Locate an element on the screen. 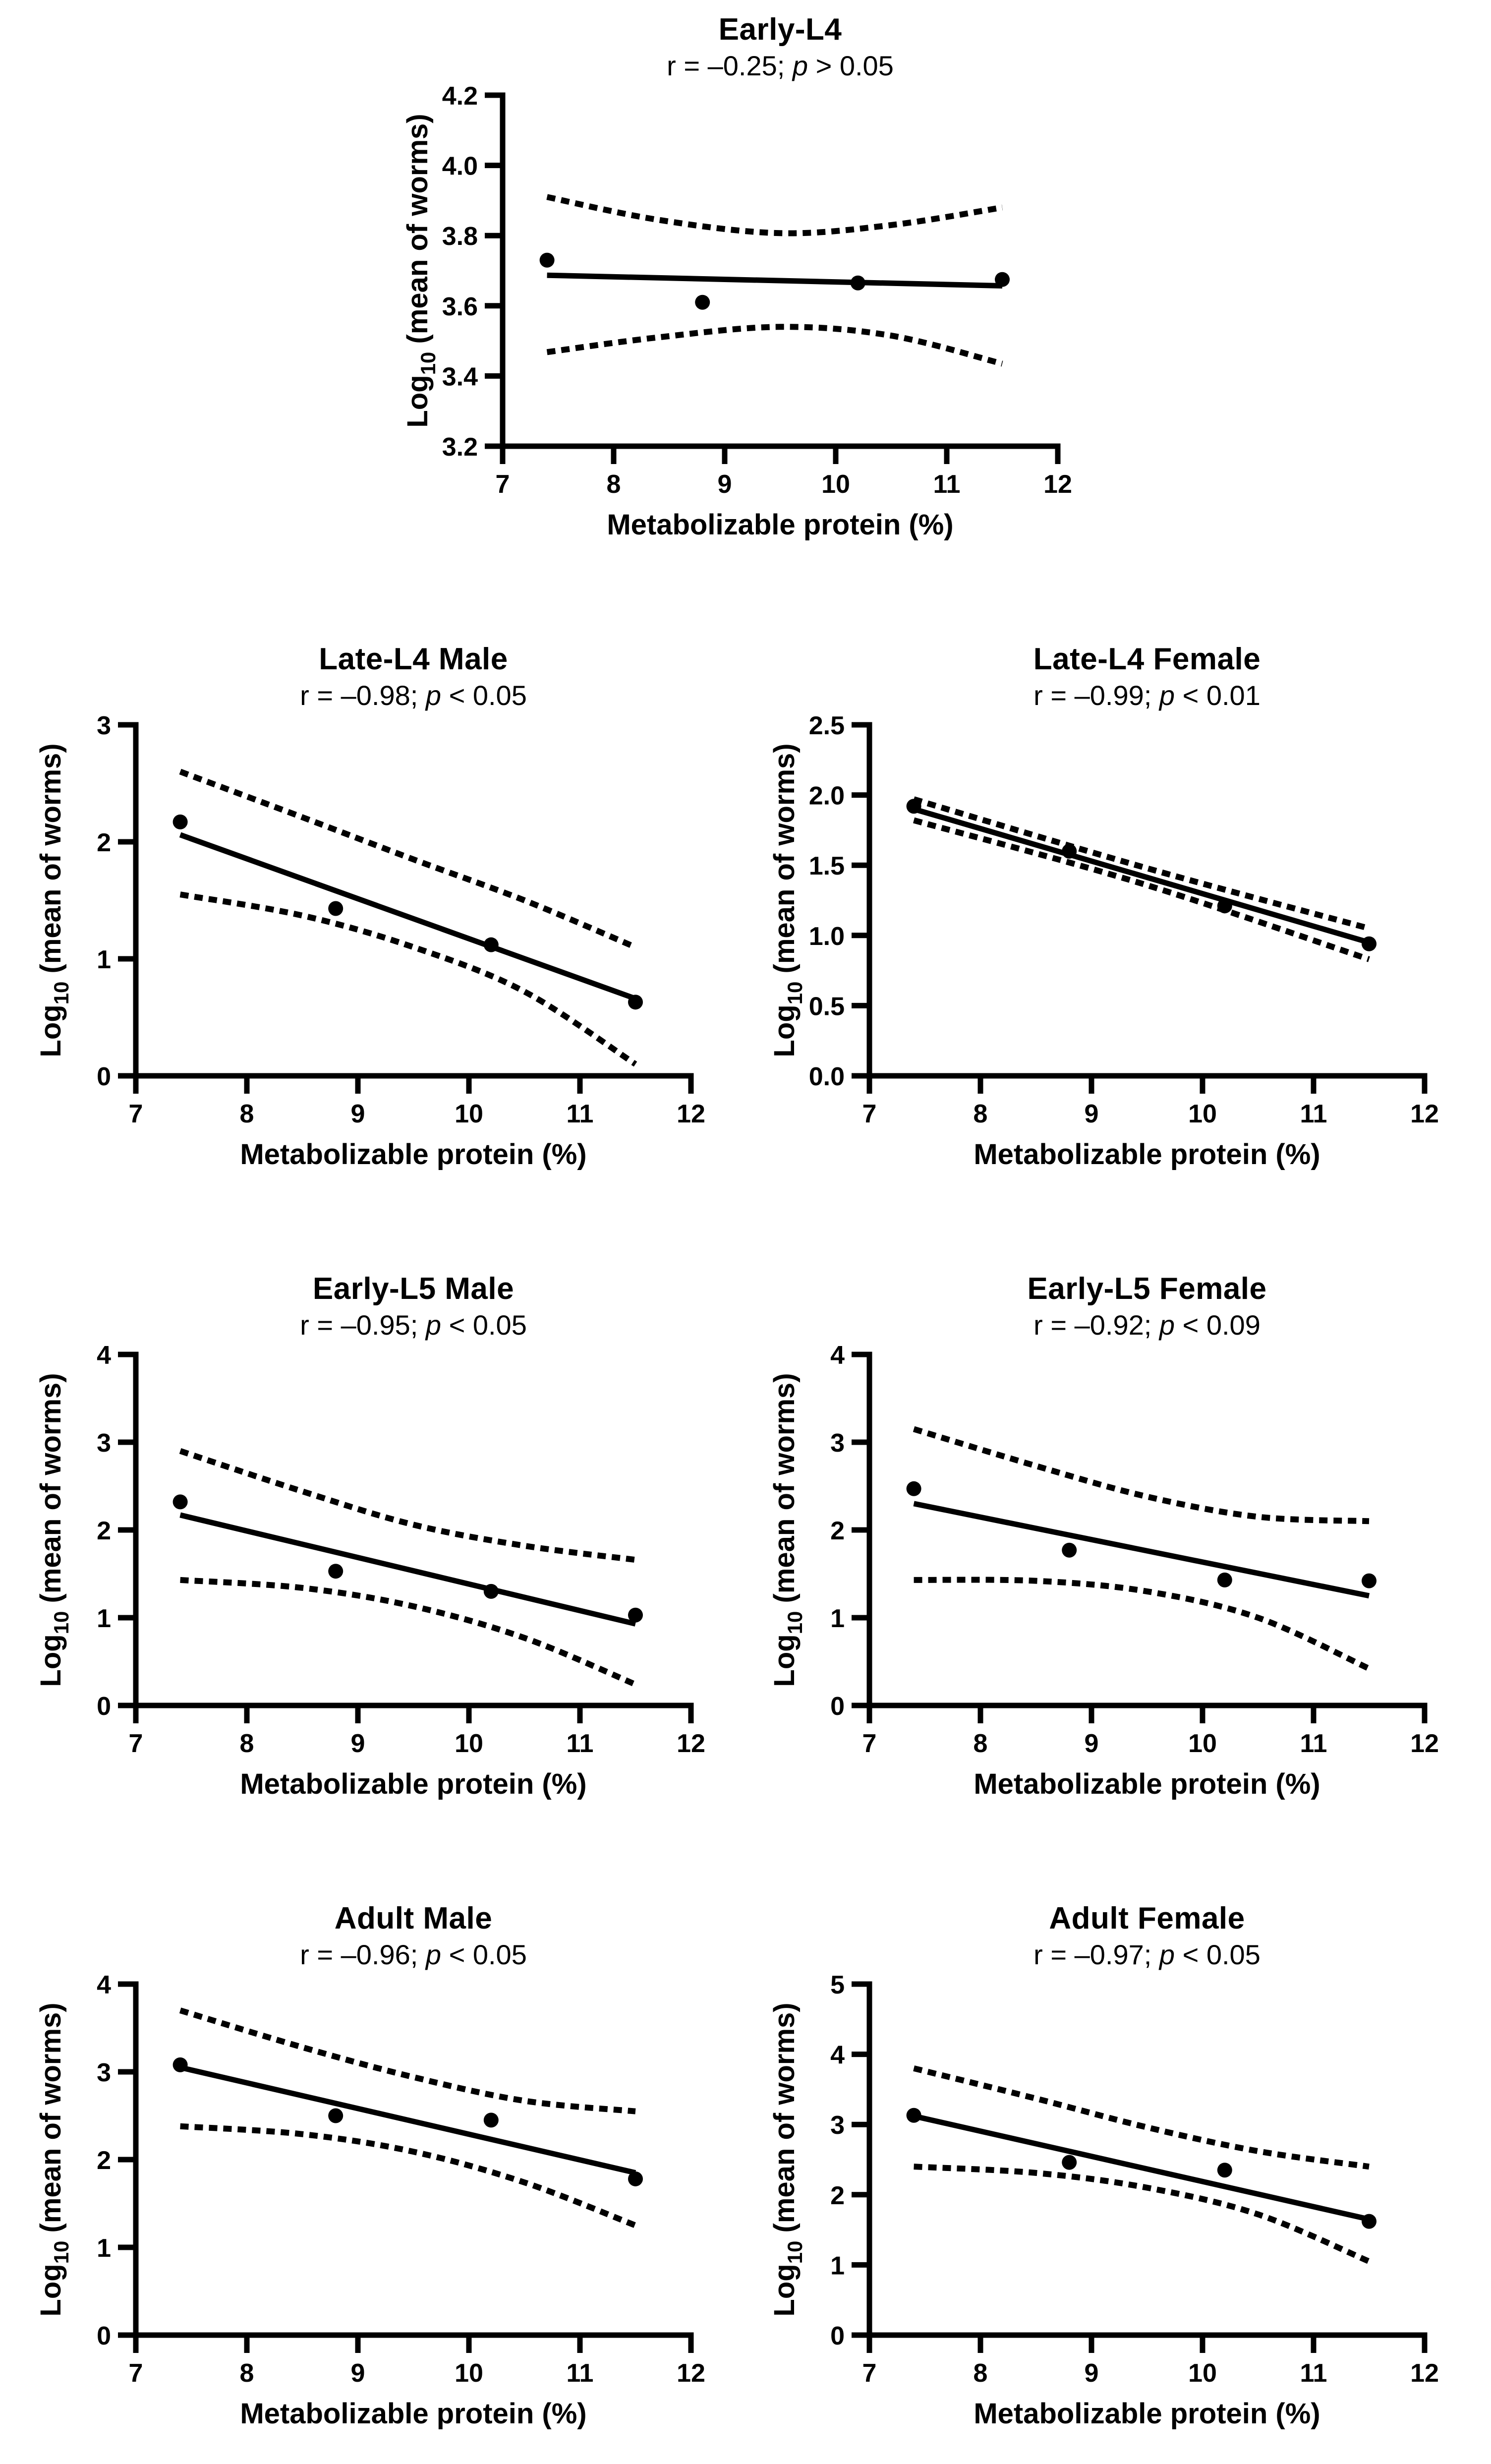 Image resolution: width=1491 pixels, height=2464 pixels. x-tick-label: 9 is located at coordinates (358, 1743).